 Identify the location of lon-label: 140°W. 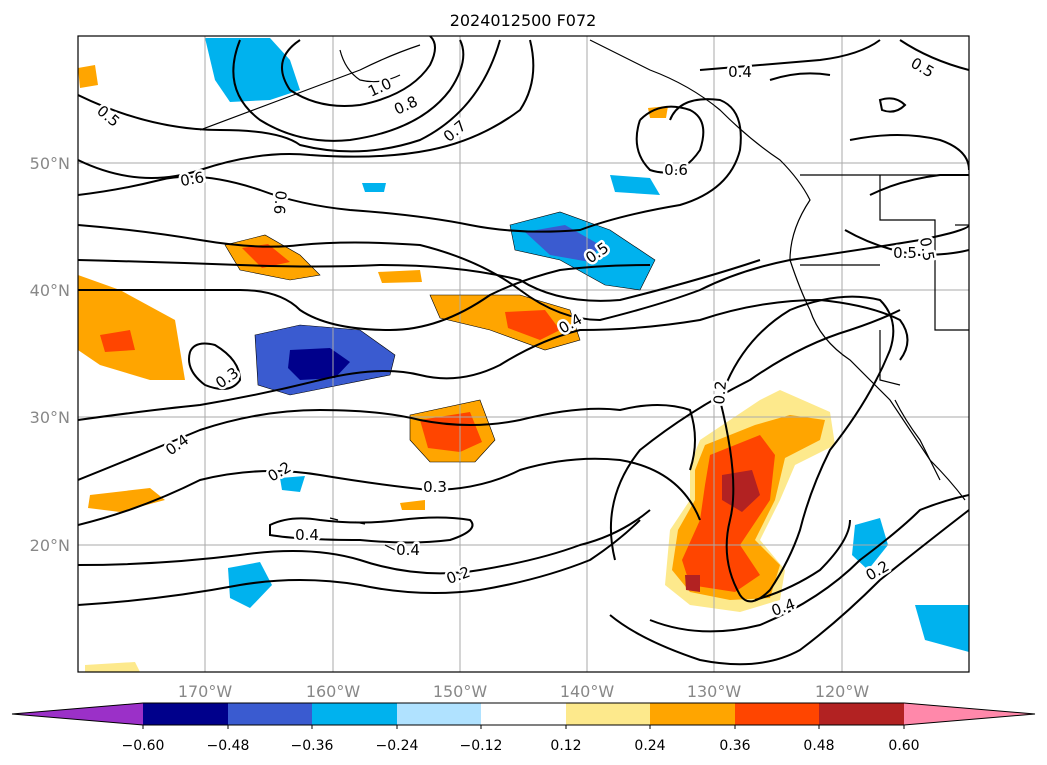
(587, 691).